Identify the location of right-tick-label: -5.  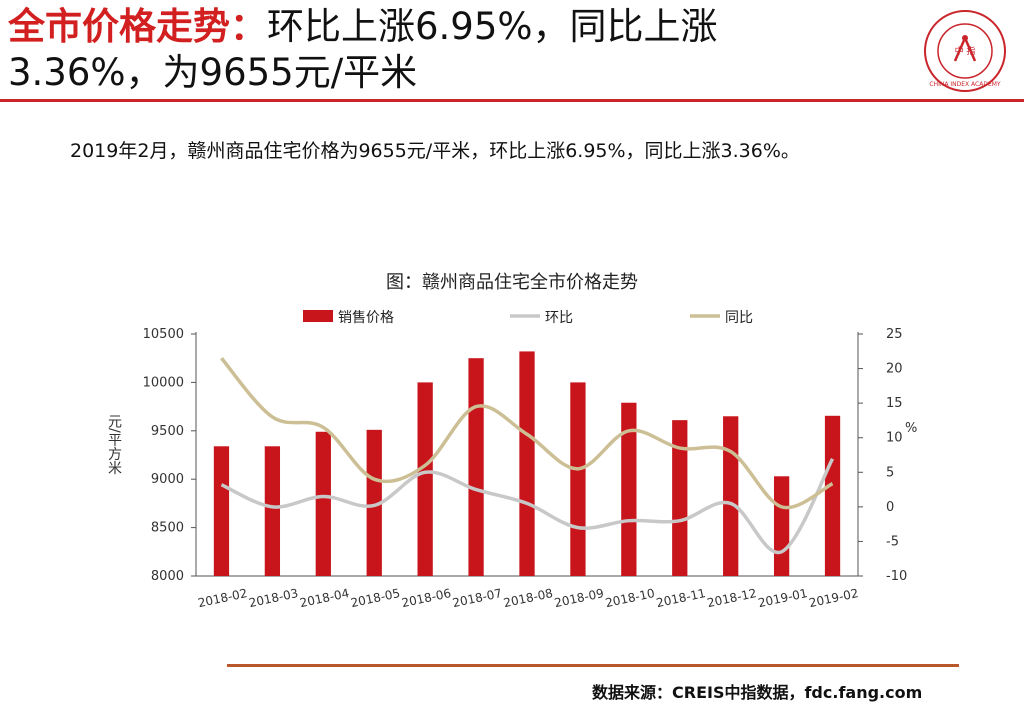
(892, 541).